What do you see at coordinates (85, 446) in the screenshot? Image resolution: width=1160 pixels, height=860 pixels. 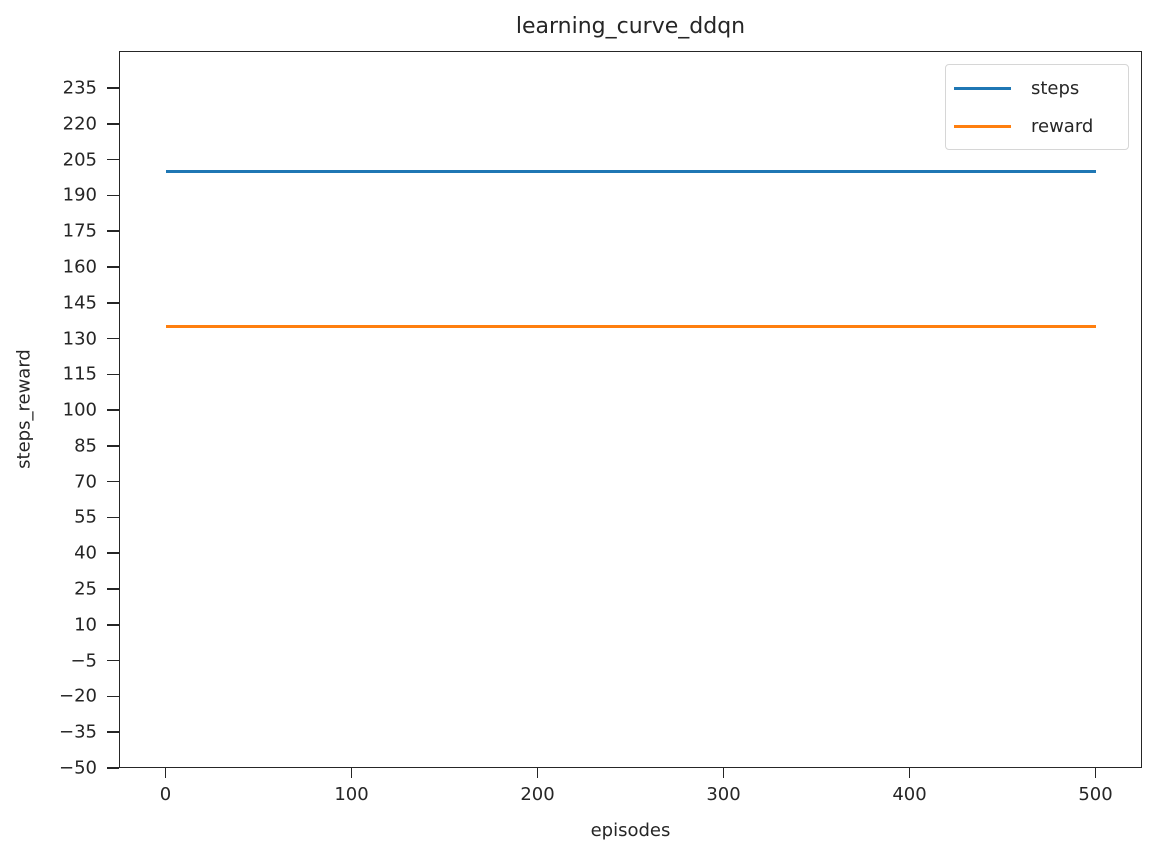 I see `y-tick-label: 85` at bounding box center [85, 446].